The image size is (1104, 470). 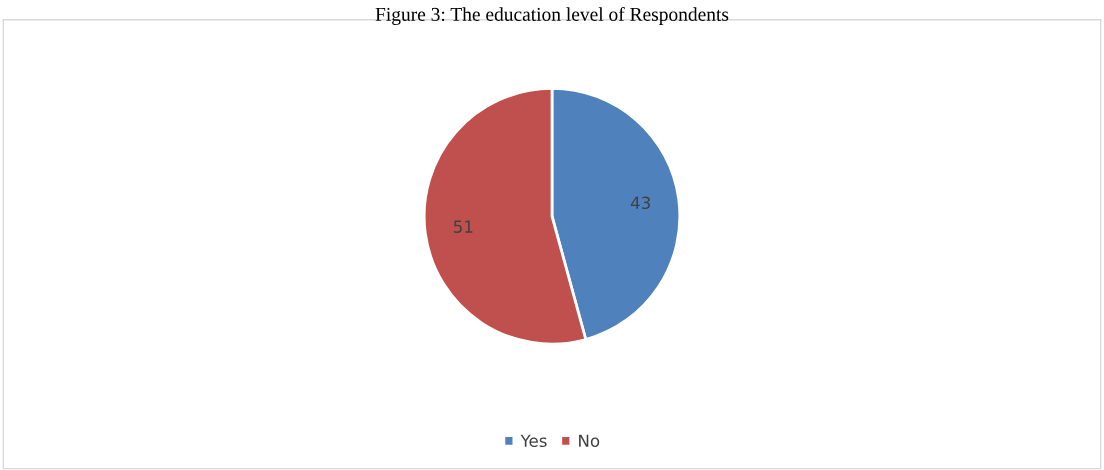 I want to click on chart-title: Figure 3: The education level of Respondents, so click(x=552, y=16).